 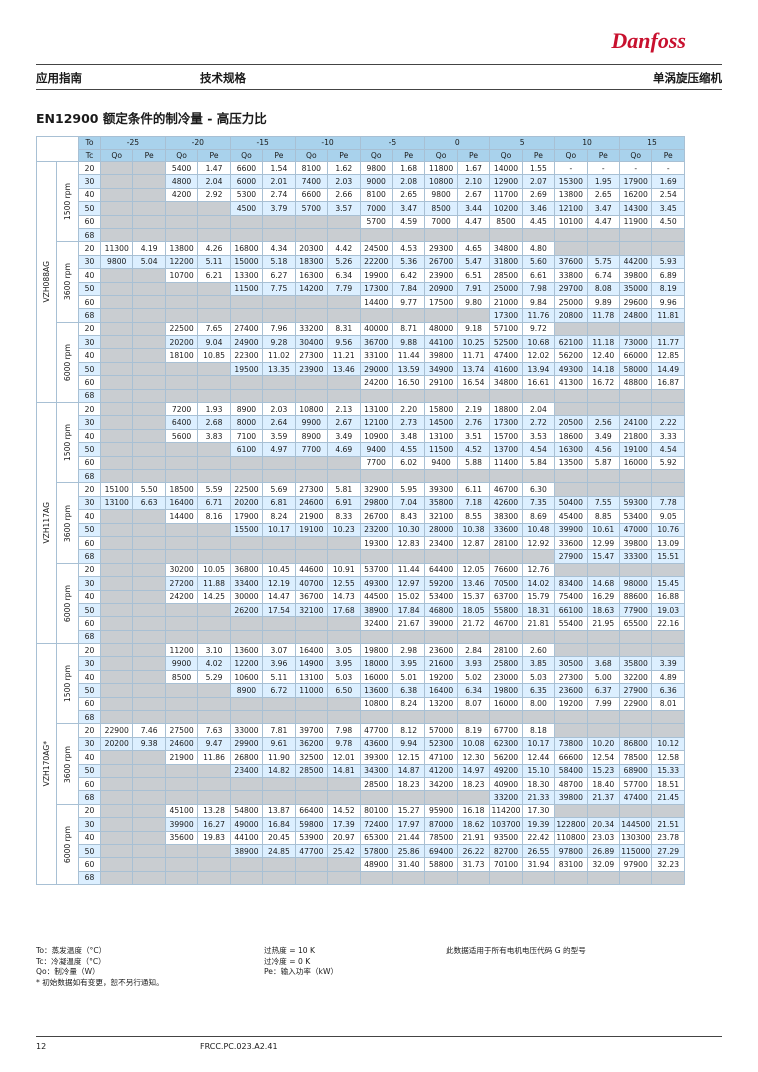 What do you see at coordinates (262, 143) in the screenshot?
I see `to-value: -15` at bounding box center [262, 143].